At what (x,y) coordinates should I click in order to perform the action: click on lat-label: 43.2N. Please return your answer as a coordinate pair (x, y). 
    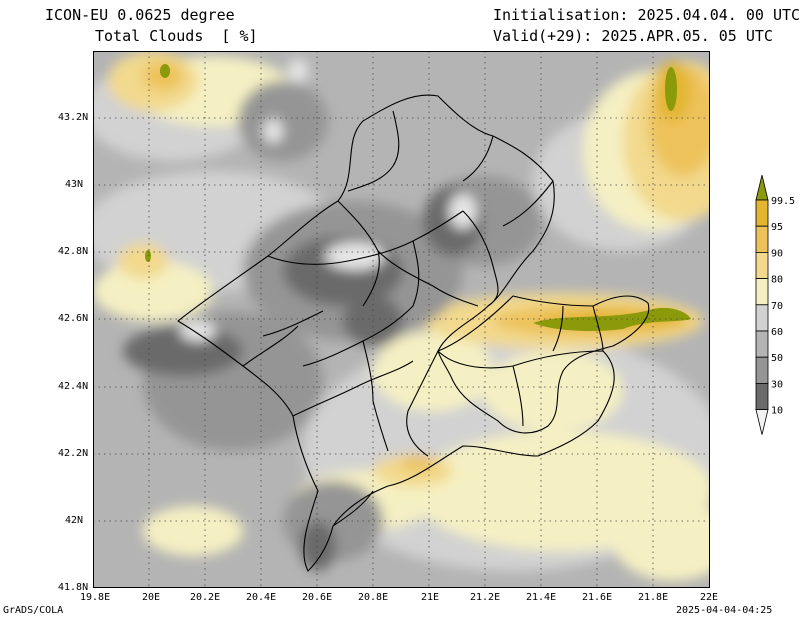
    Looking at the image, I should click on (73, 117).